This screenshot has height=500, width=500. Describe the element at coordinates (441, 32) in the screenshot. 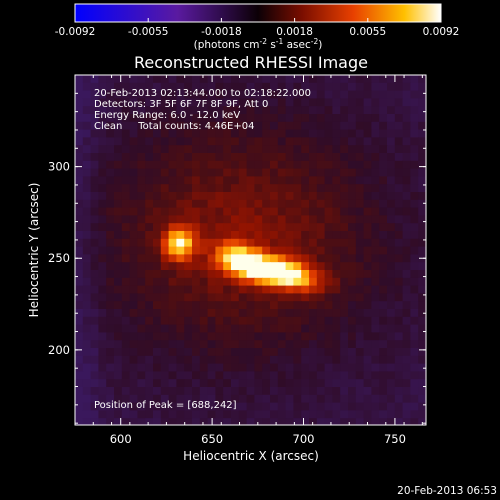

I see `colorbar-tick-label: 0.0092` at that location.